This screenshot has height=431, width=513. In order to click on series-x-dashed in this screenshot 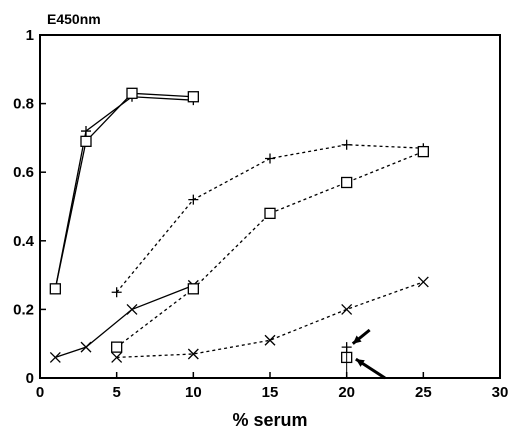, I will do `click(270, 319)`.